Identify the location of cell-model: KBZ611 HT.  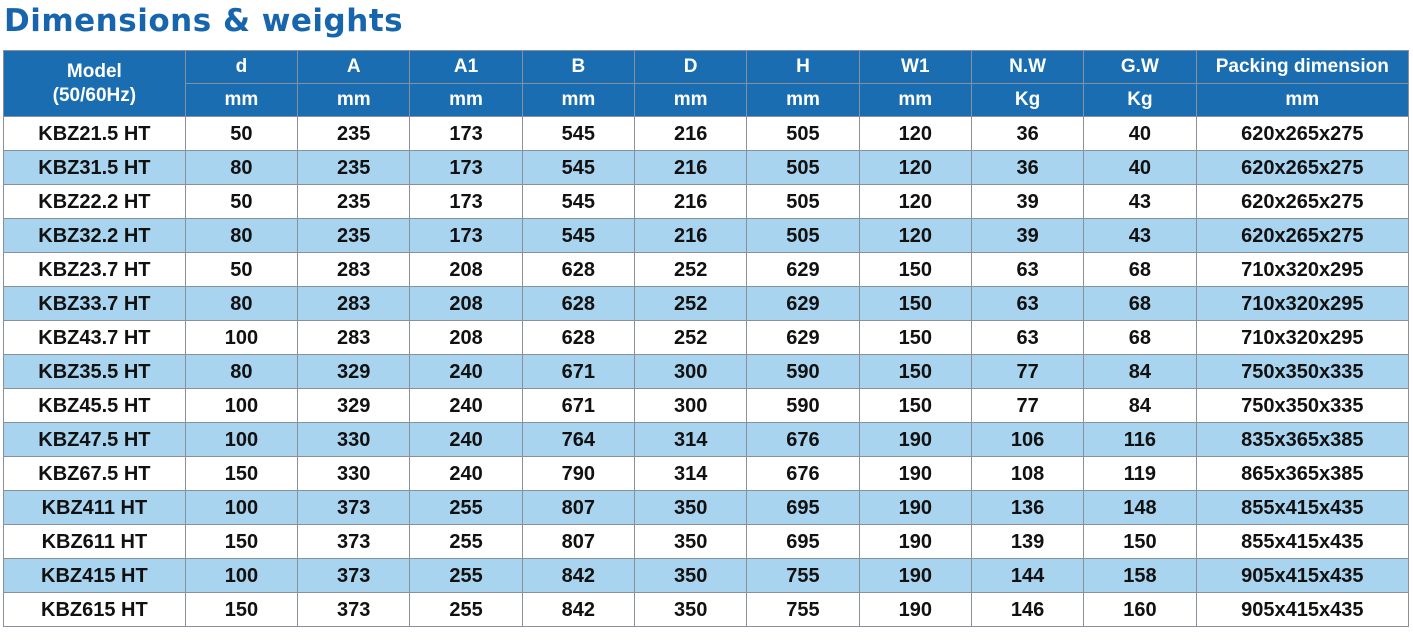
(94, 541).